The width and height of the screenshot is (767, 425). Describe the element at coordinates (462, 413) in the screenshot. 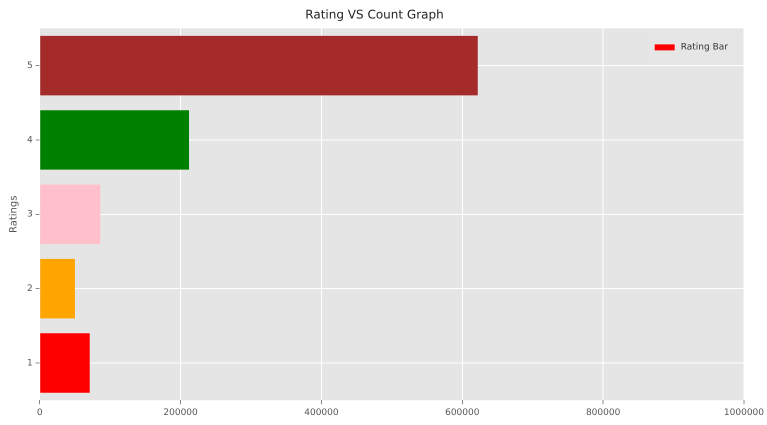

I see `x-tick-label: 600000` at that location.